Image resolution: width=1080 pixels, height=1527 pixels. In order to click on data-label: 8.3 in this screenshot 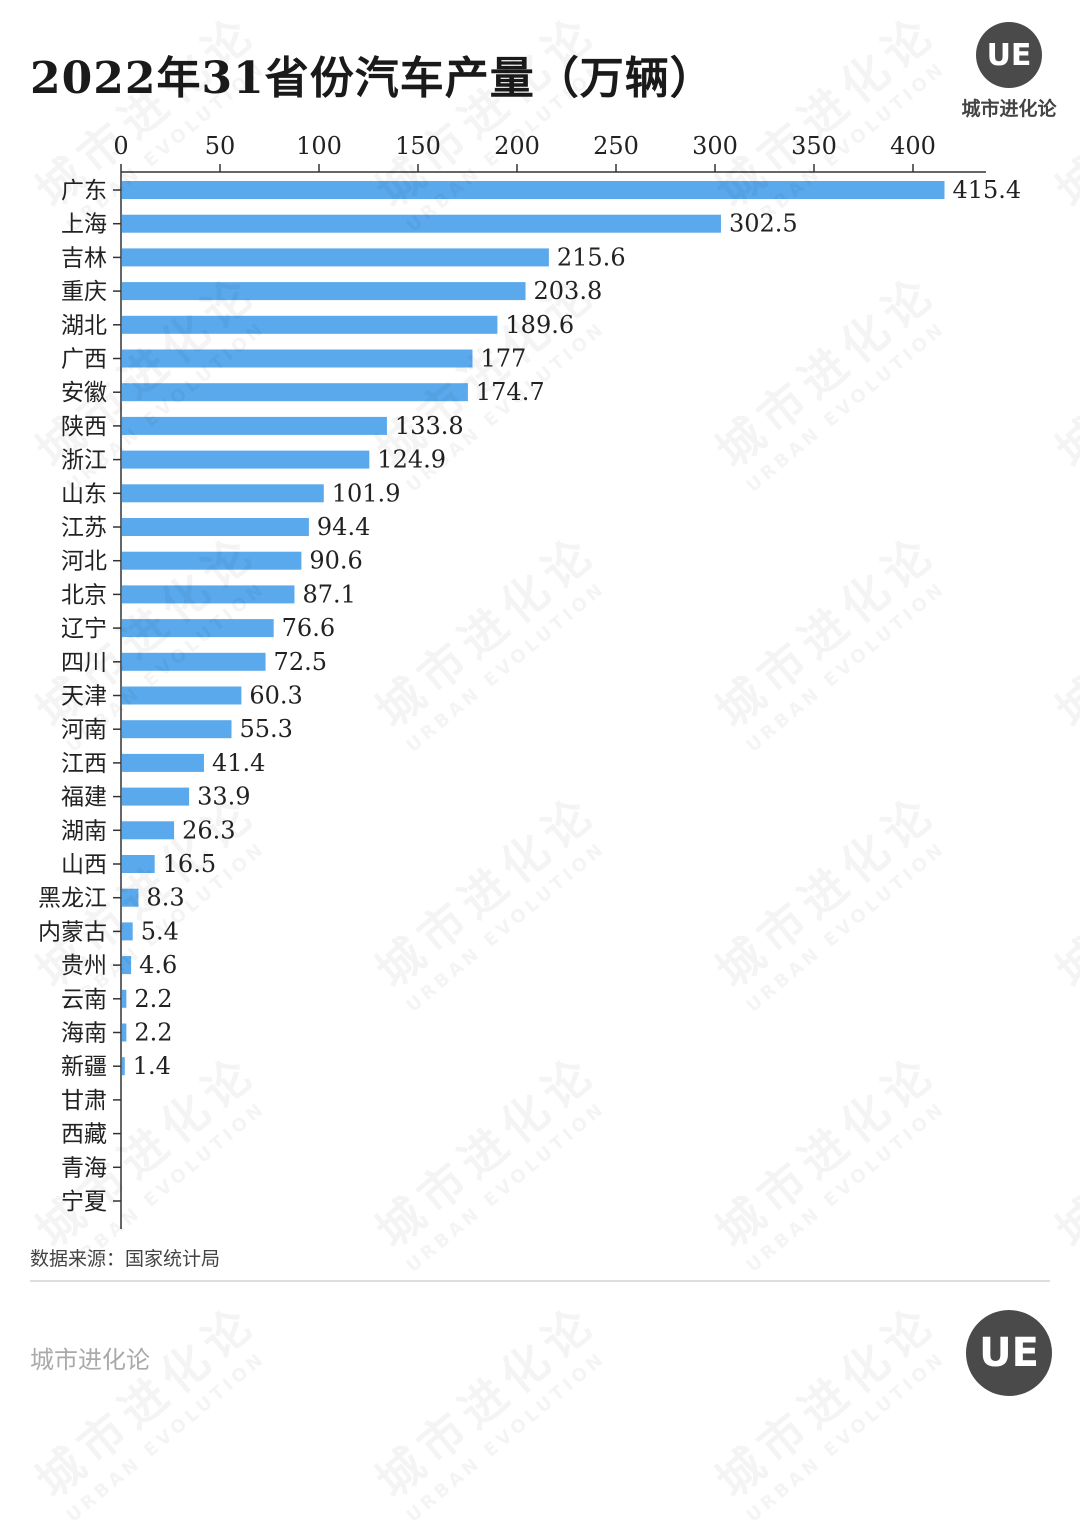, I will do `click(165, 898)`.